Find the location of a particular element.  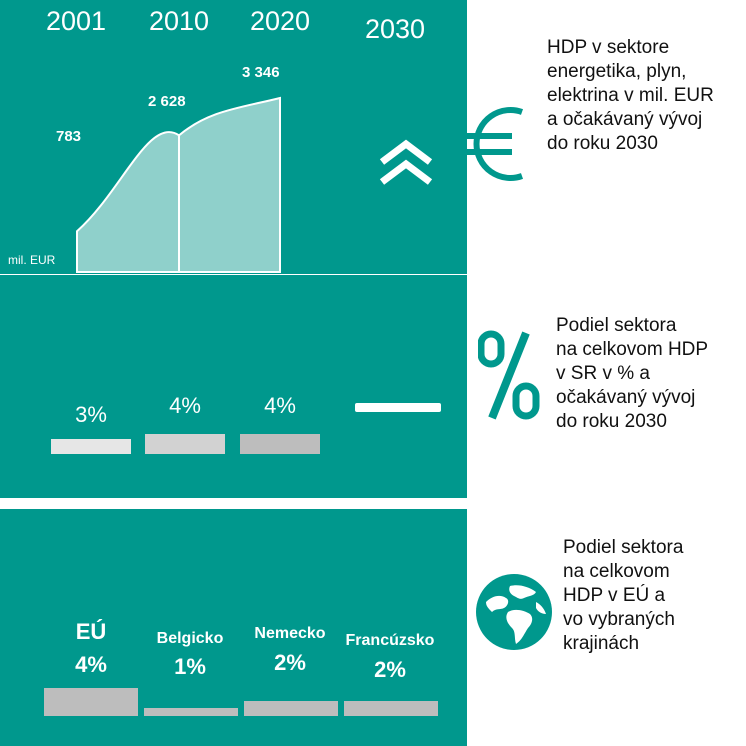

share-eu-bar-nemecko is located at coordinates (291, 708).